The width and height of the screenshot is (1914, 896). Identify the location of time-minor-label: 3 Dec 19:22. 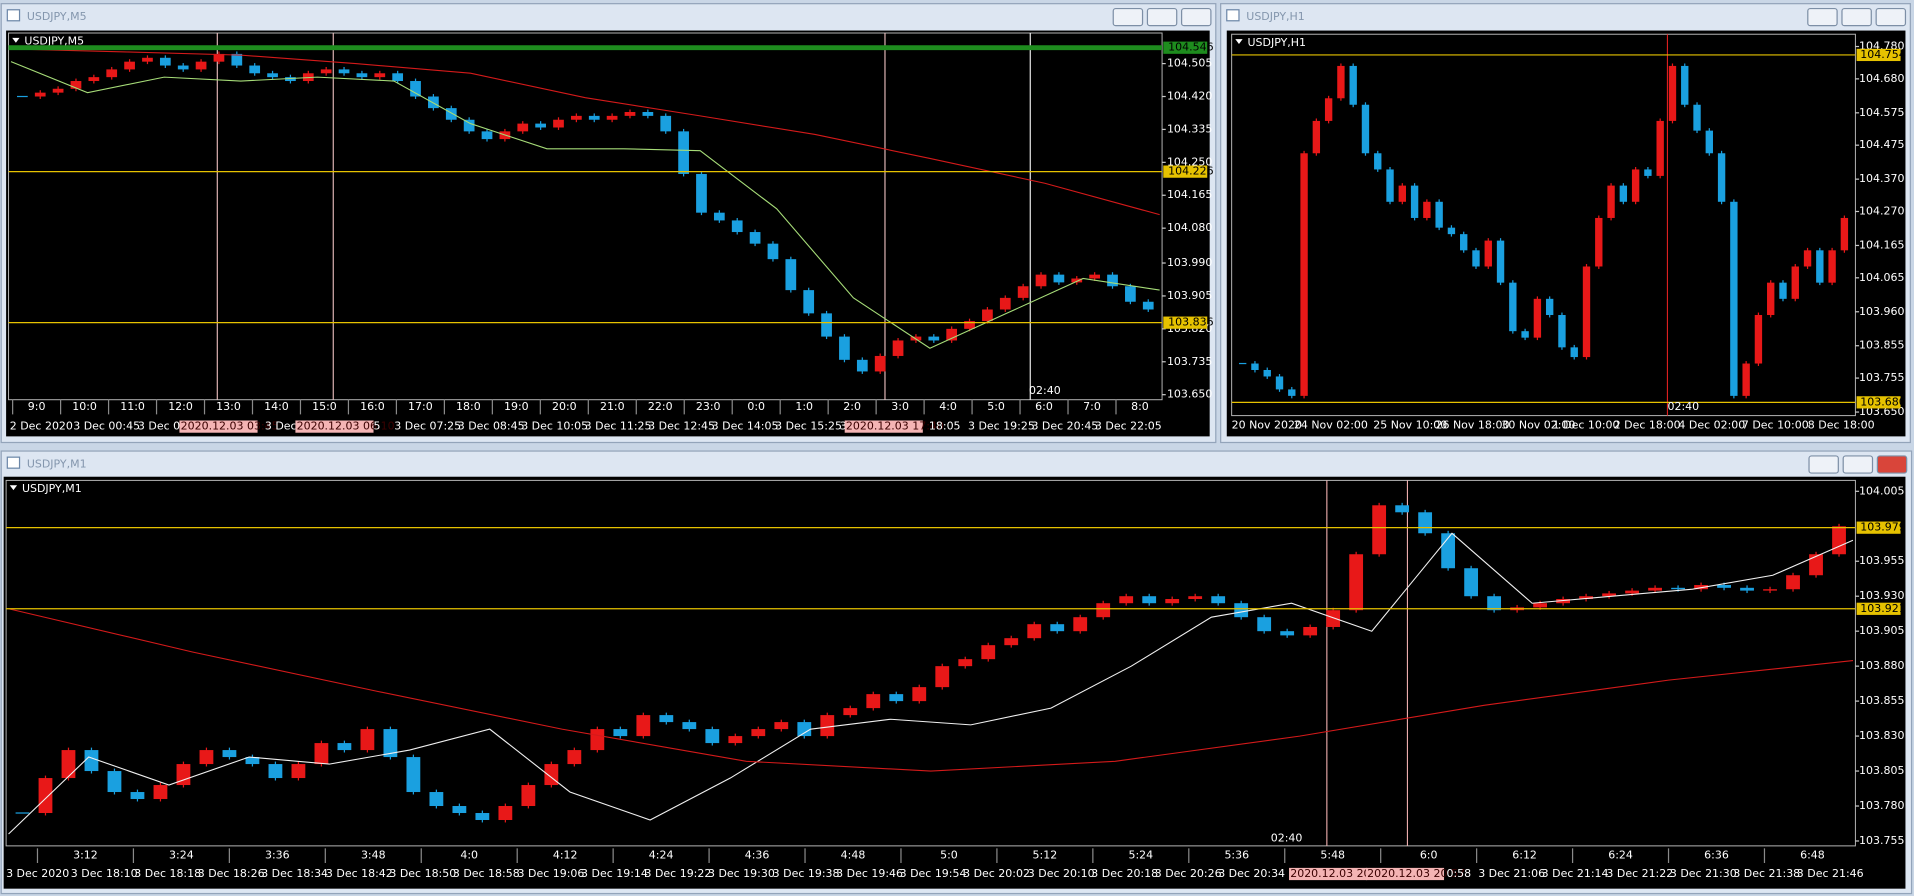
(678, 873).